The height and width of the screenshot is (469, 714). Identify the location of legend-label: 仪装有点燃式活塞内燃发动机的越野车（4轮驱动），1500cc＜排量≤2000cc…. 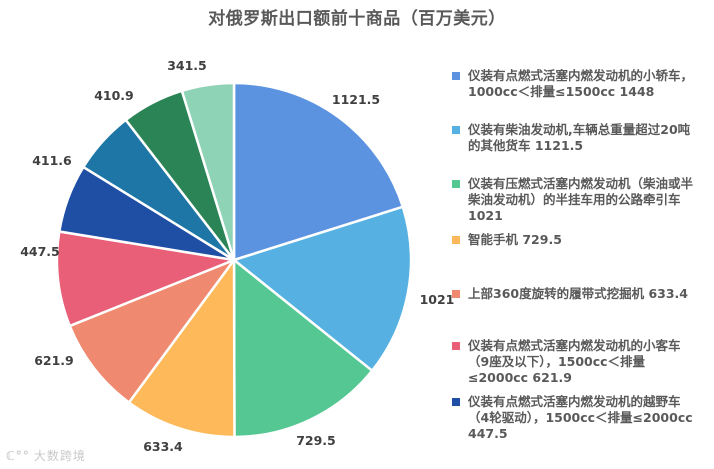
(580, 417).